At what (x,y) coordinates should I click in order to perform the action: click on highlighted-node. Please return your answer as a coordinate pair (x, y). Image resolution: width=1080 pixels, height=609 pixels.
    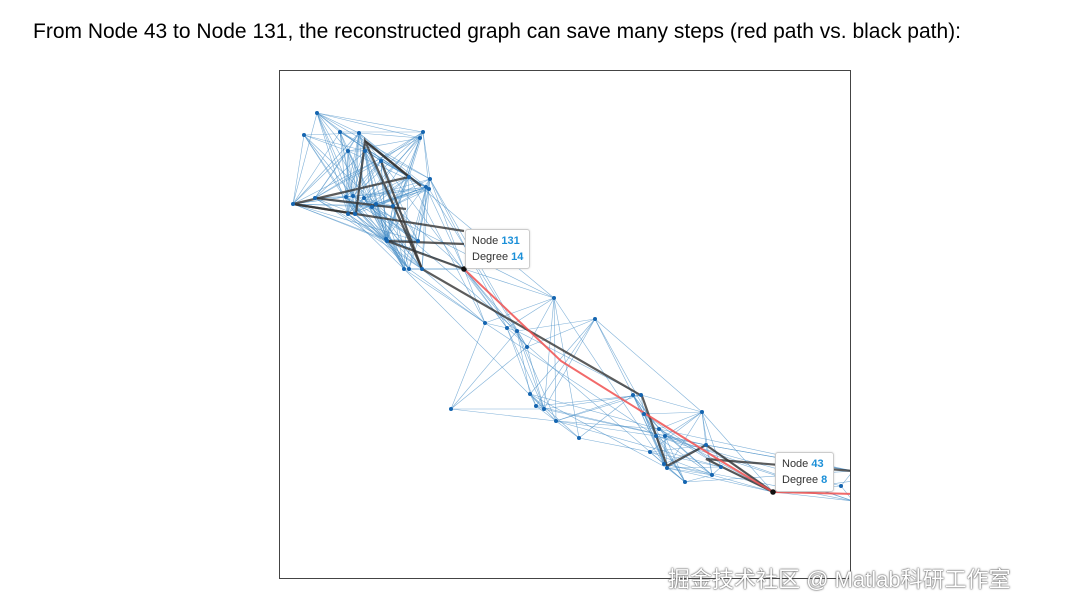
    Looking at the image, I should click on (773, 492).